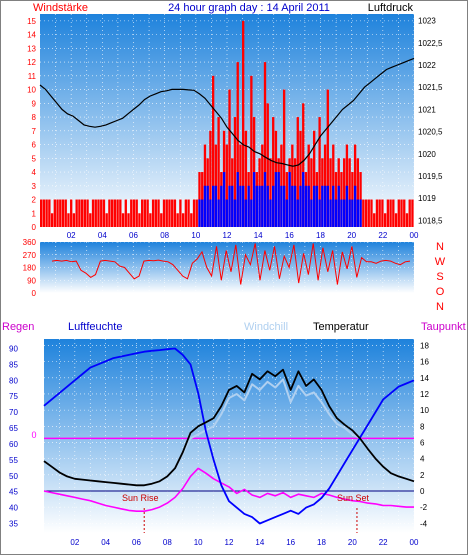 Image resolution: width=470 pixels, height=555 pixels. I want to click on humidity-tick-label: 35, so click(13, 523).